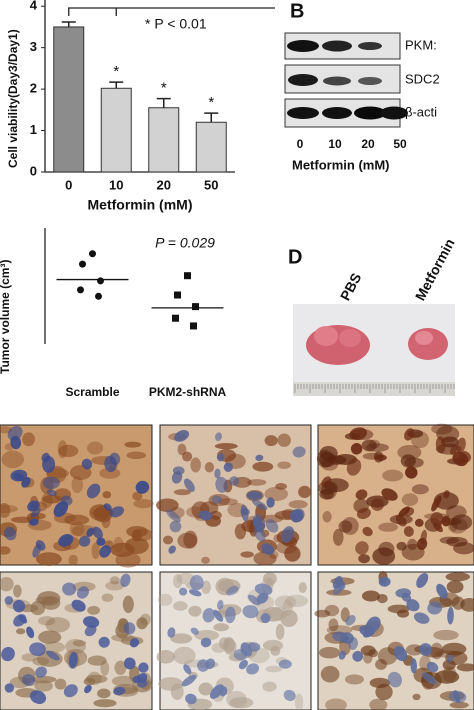  What do you see at coordinates (164, 184) in the screenshot?
I see `x-tick-label: 20` at bounding box center [164, 184].